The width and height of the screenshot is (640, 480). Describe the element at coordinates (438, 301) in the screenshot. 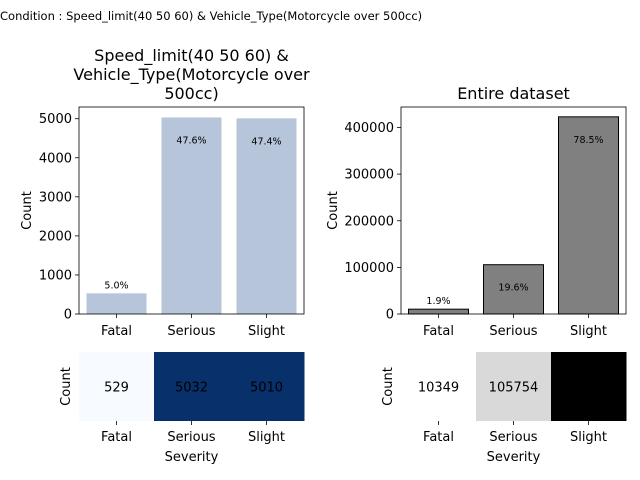

I see `percent-label: 1.9%` at that location.